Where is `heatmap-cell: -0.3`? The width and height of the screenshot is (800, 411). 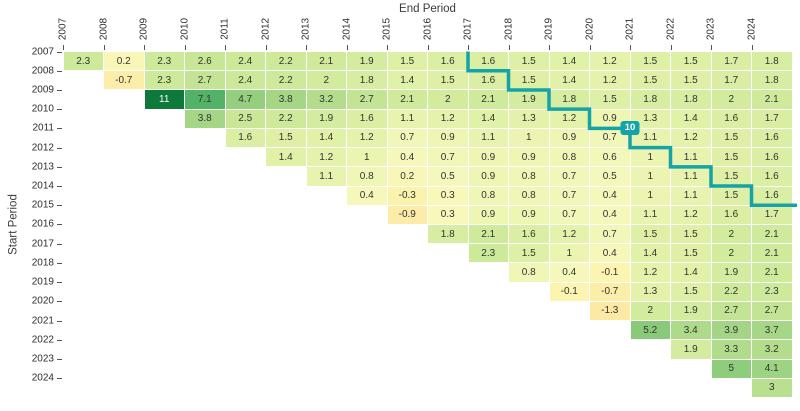 heatmap-cell: -0.3 is located at coordinates (407, 195).